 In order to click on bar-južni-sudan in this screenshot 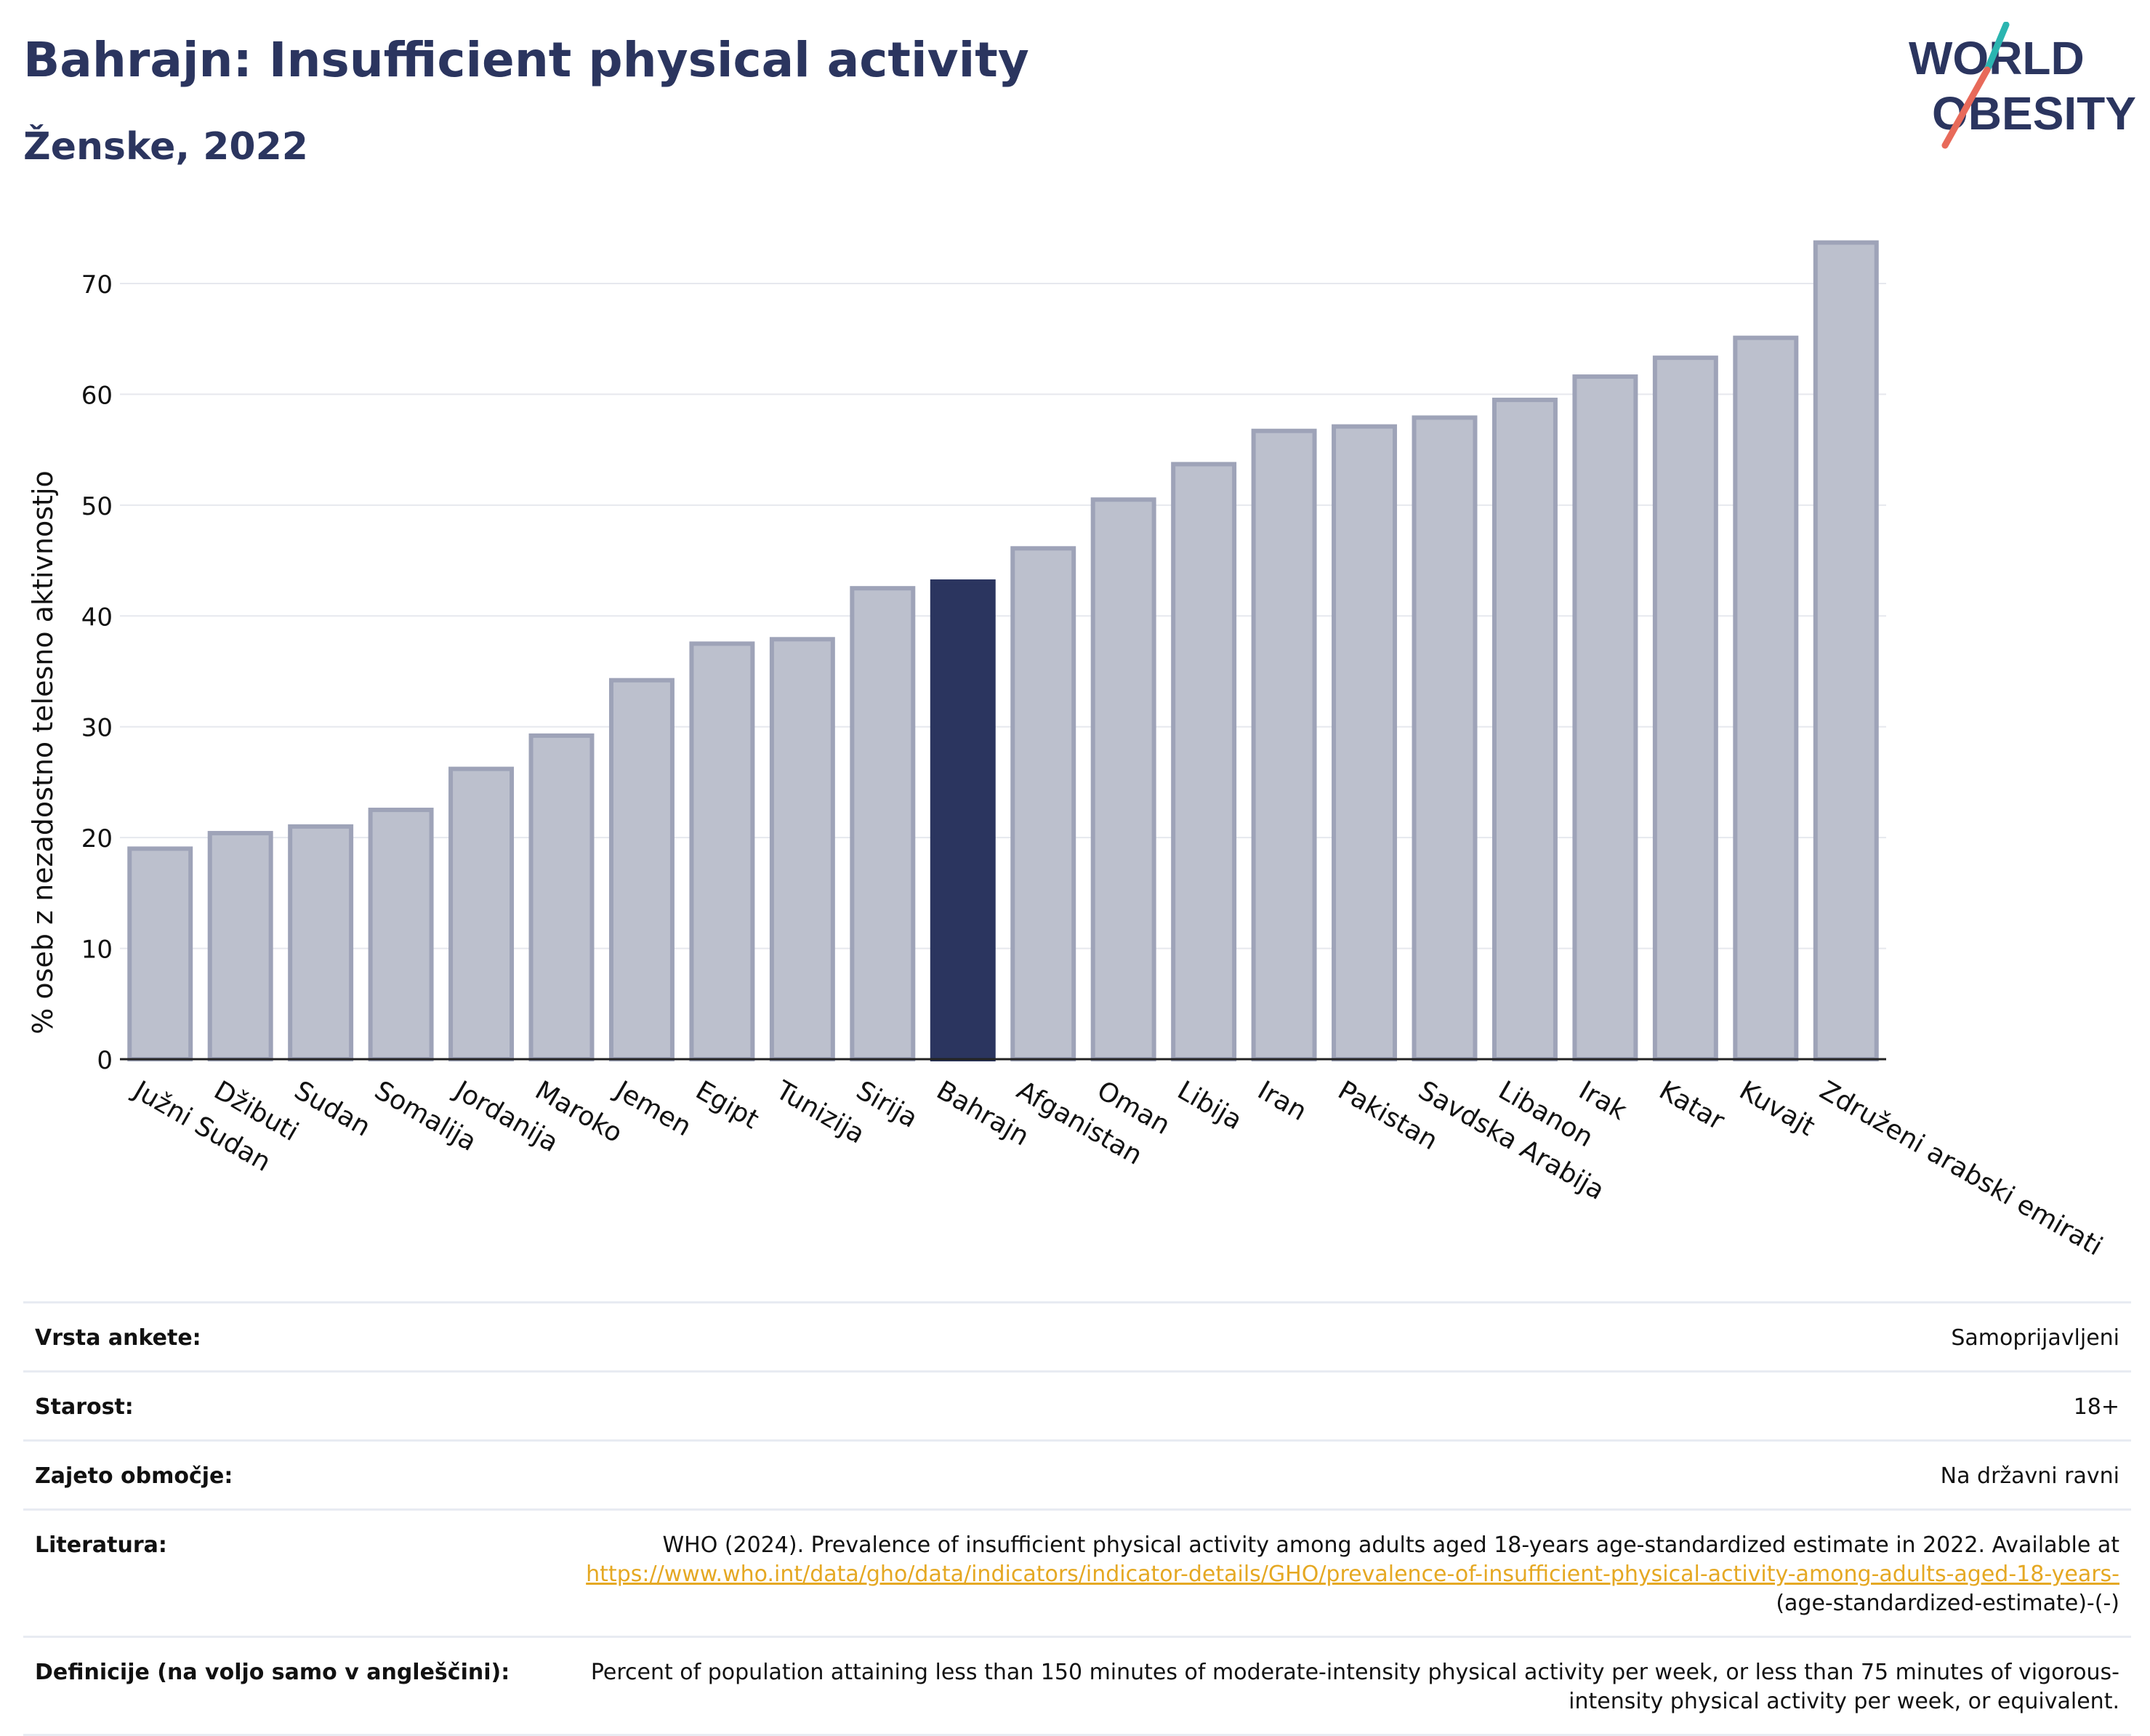, I will do `click(160, 954)`.